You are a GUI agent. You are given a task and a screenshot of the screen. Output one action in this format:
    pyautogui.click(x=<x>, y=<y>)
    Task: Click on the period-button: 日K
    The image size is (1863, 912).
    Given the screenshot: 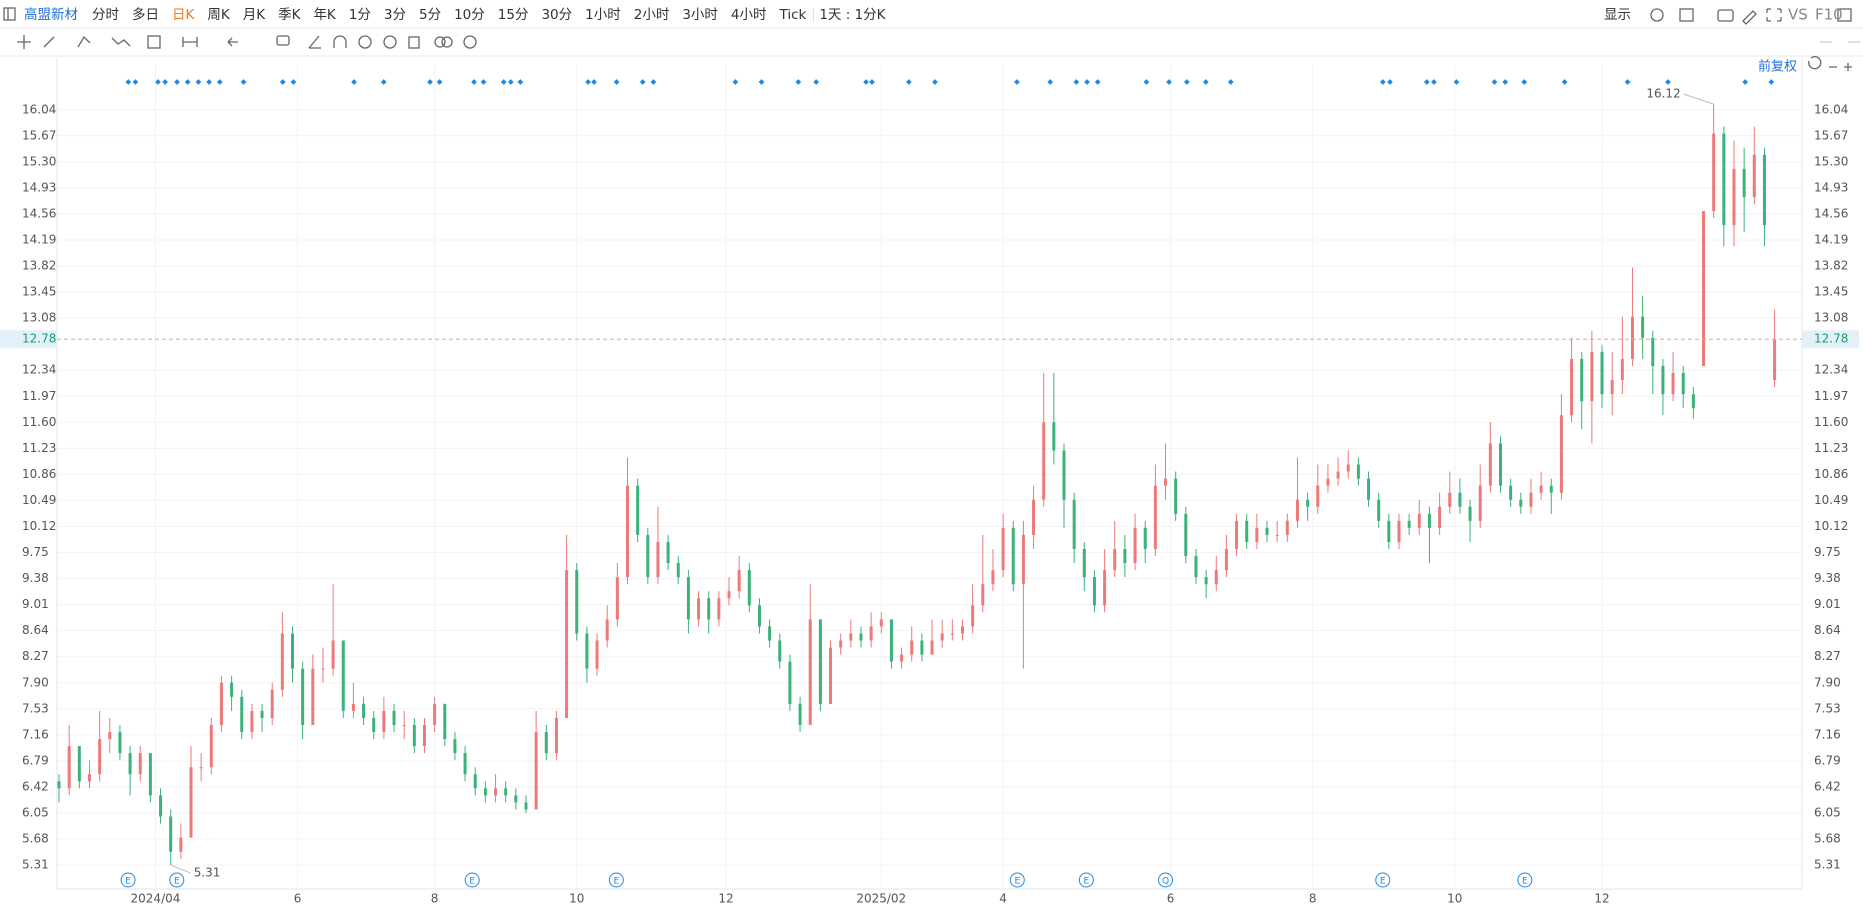 What is the action you would take?
    pyautogui.click(x=183, y=15)
    